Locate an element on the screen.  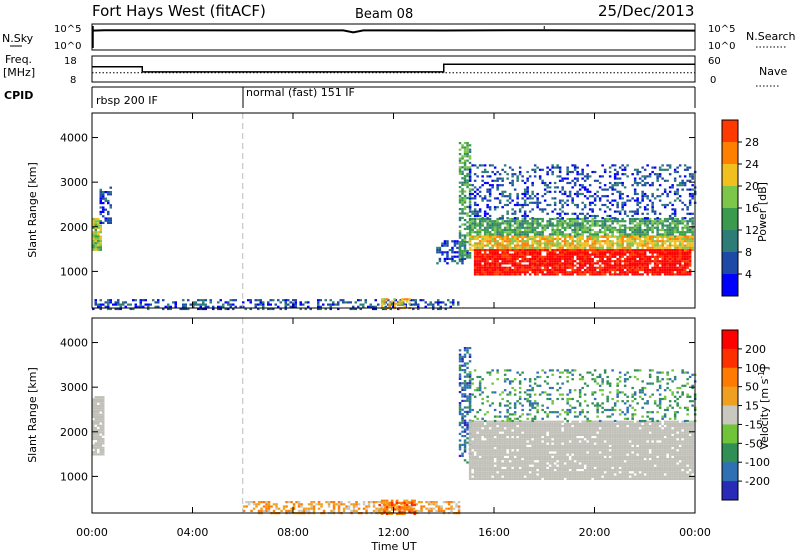
power-colorbar-tick-label: 8 is located at coordinates (748, 252).